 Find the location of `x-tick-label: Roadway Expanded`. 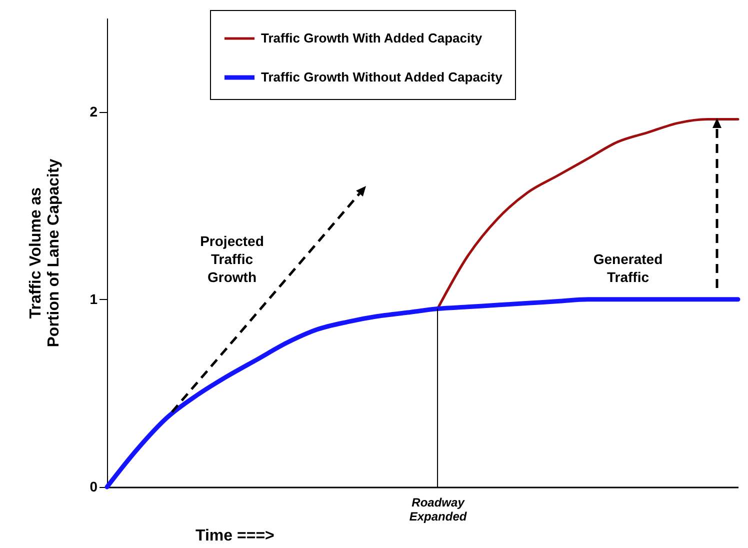

x-tick-label: Roadway Expanded is located at coordinates (438, 510).